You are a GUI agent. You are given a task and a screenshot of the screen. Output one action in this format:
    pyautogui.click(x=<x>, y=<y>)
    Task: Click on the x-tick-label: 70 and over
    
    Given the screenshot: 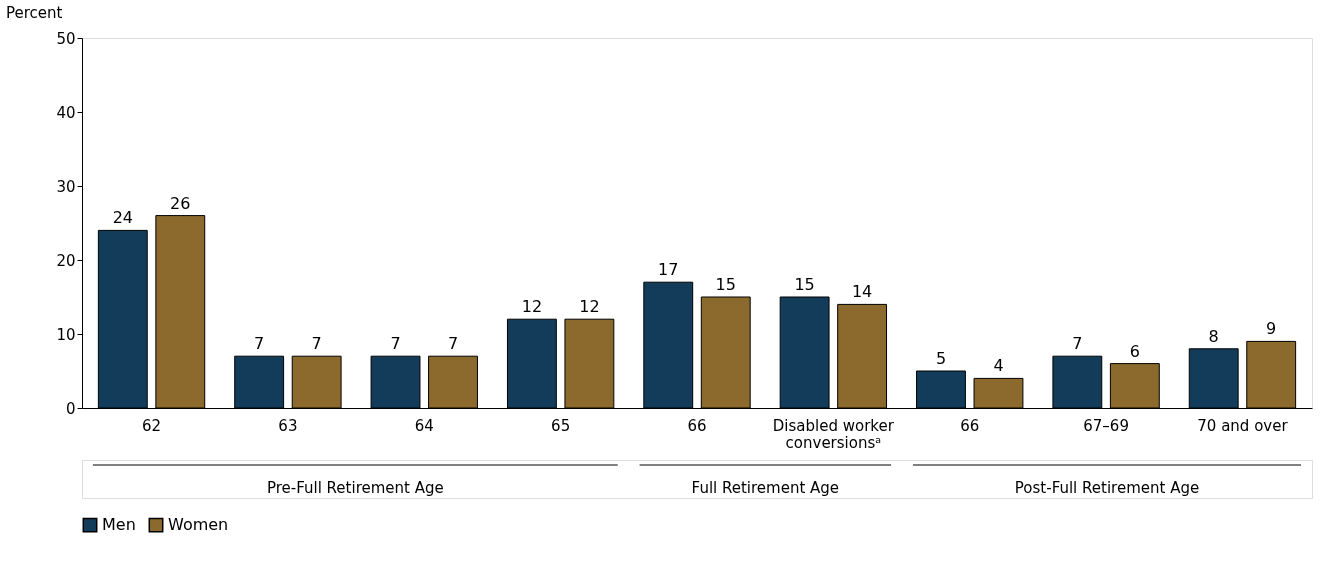 What is the action you would take?
    pyautogui.click(x=1243, y=425)
    